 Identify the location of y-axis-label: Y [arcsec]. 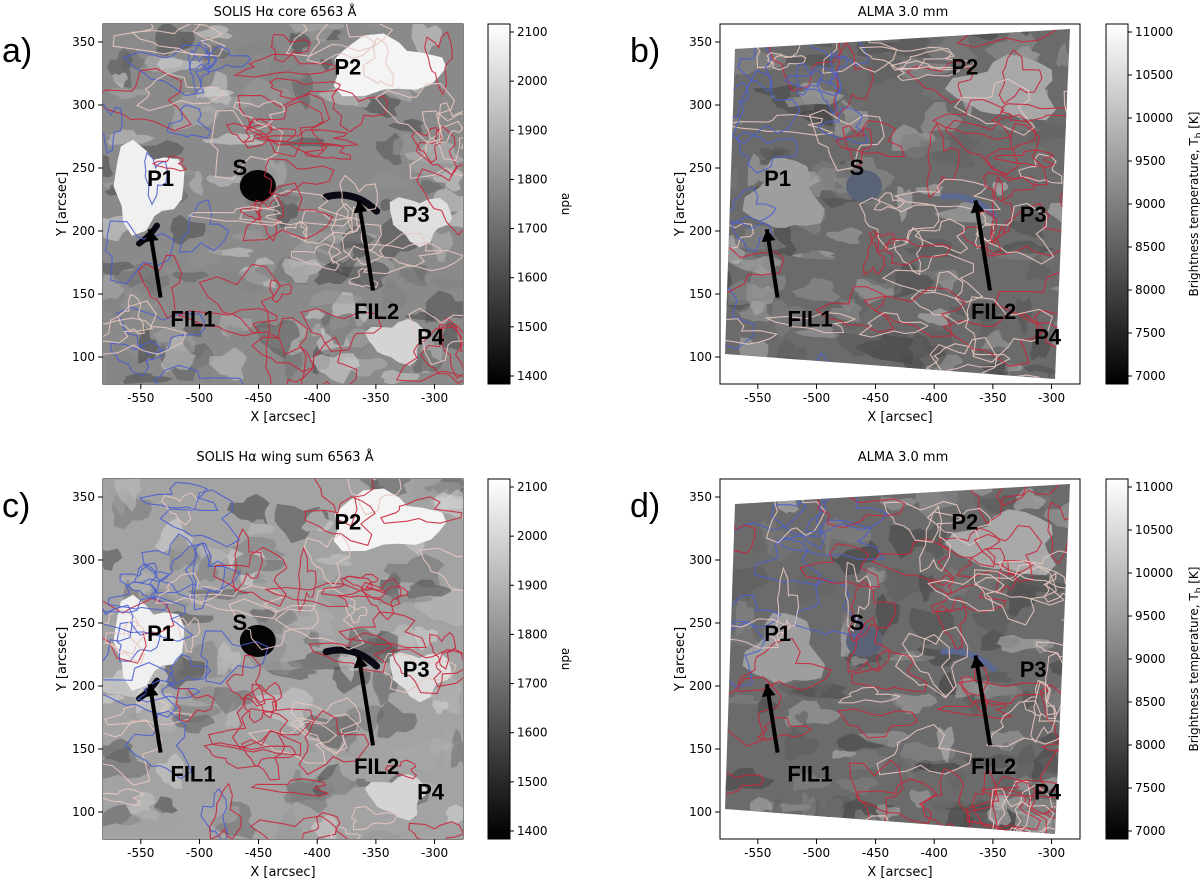
(62, 204).